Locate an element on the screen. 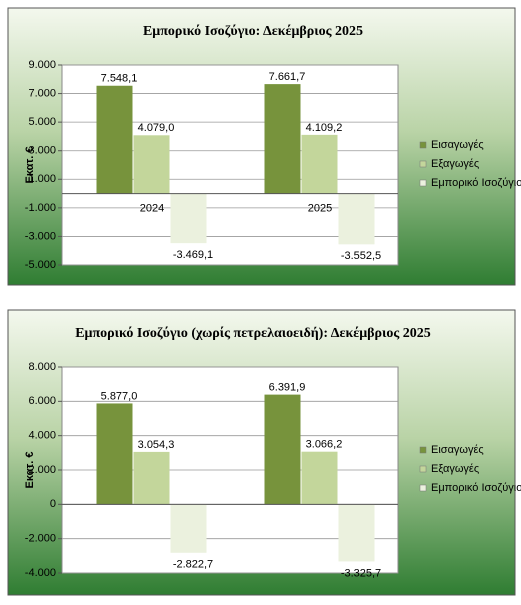  x-tick-label: 2025 is located at coordinates (320, 208).